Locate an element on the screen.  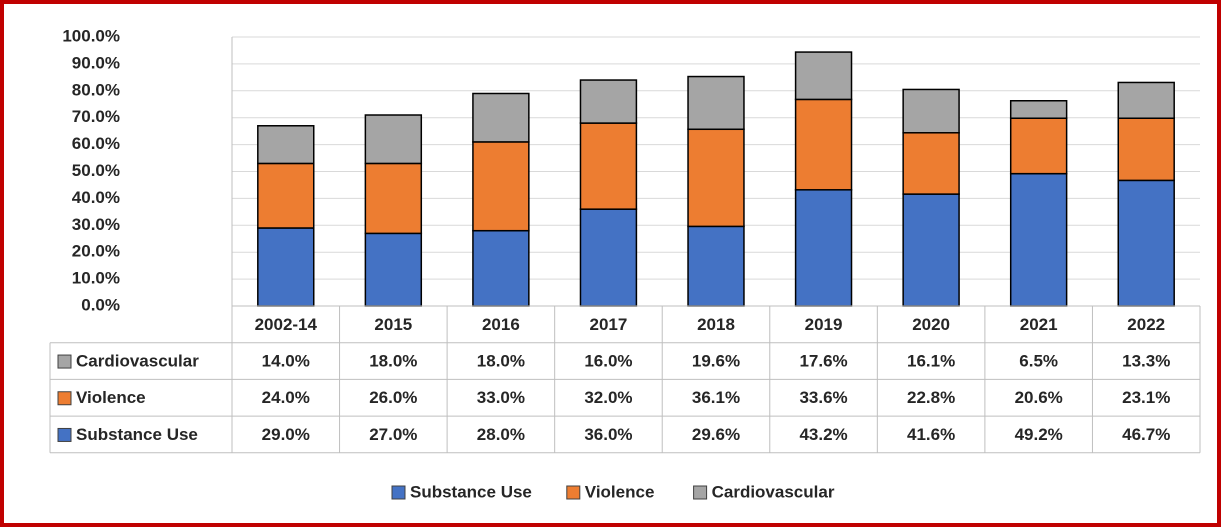
y-tick-label: 100.0% is located at coordinates (91, 35).